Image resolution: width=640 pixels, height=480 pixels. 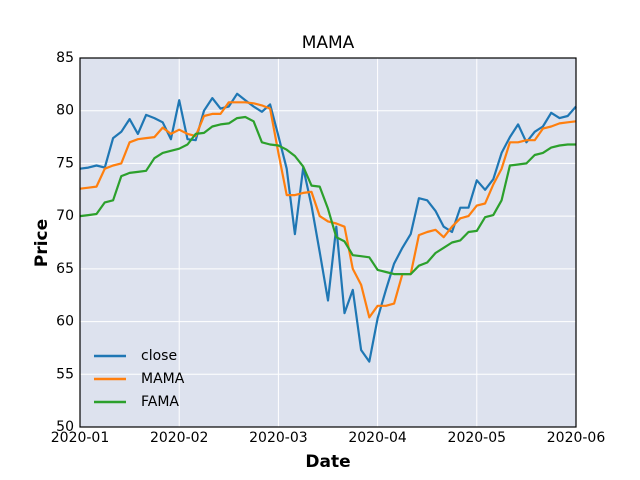 What do you see at coordinates (65, 58) in the screenshot?
I see `y-tick-label: 85` at bounding box center [65, 58].